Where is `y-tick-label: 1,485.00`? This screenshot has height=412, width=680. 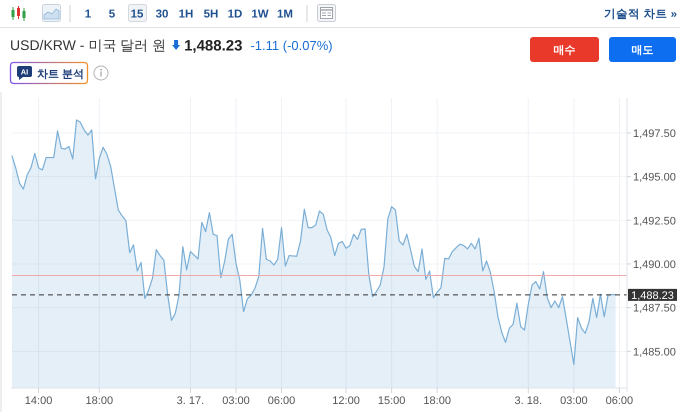
y-tick-label: 1,485.00 is located at coordinates (654, 352).